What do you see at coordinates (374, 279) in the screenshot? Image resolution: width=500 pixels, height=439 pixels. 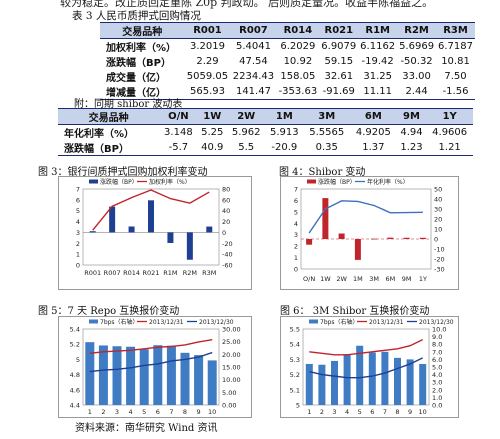 I see `category-label: 3M` at bounding box center [374, 279].